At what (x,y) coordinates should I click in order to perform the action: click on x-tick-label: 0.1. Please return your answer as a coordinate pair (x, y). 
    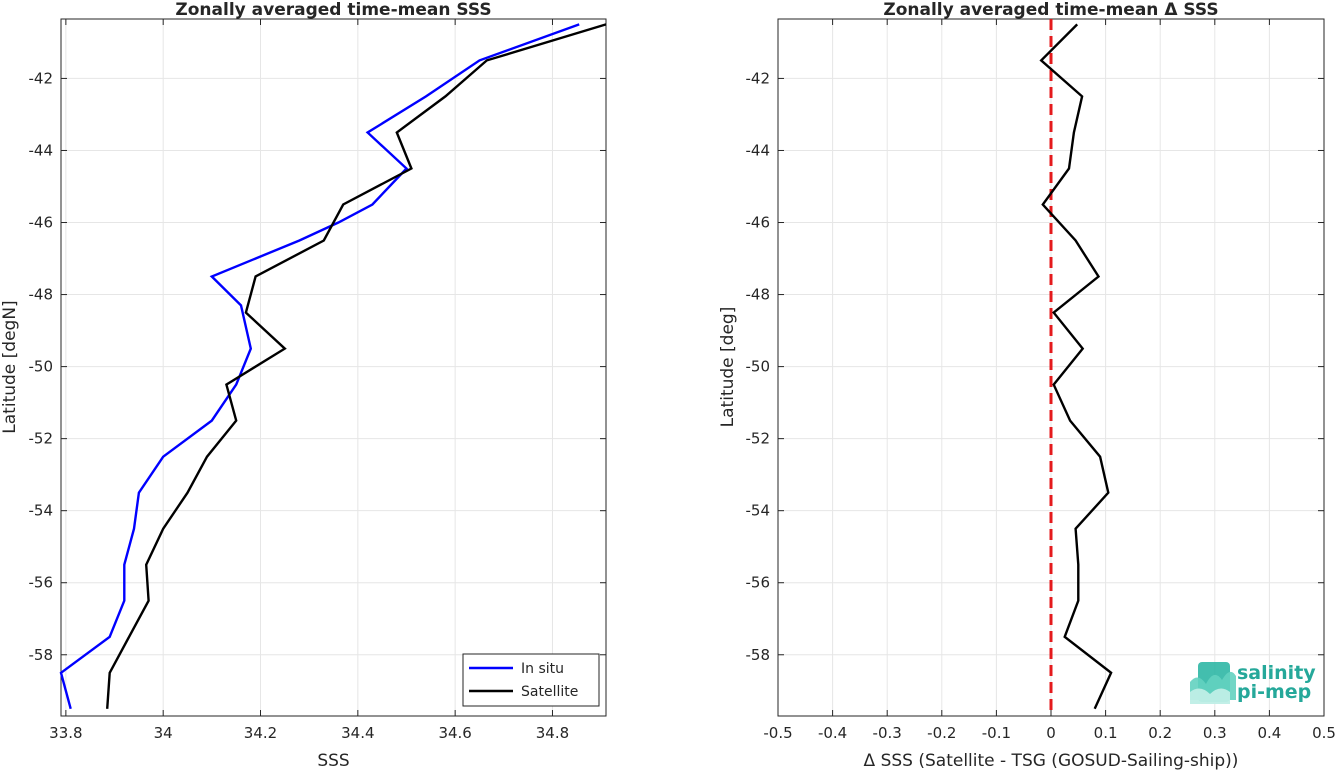
    Looking at the image, I should click on (1106, 733).